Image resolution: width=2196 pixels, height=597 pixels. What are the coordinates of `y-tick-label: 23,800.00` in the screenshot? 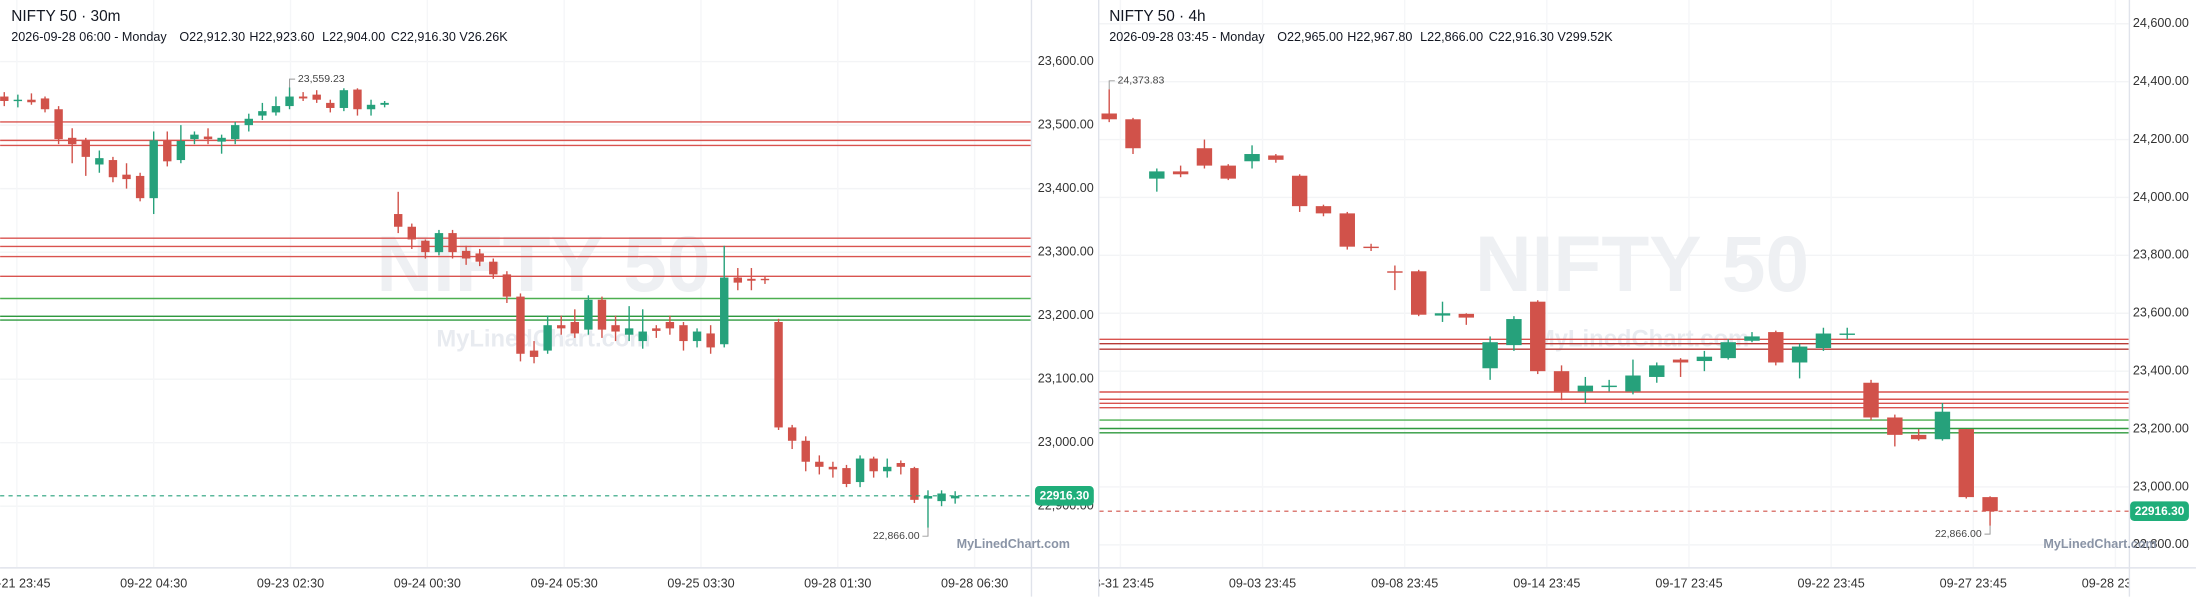 It's located at (2161, 255).